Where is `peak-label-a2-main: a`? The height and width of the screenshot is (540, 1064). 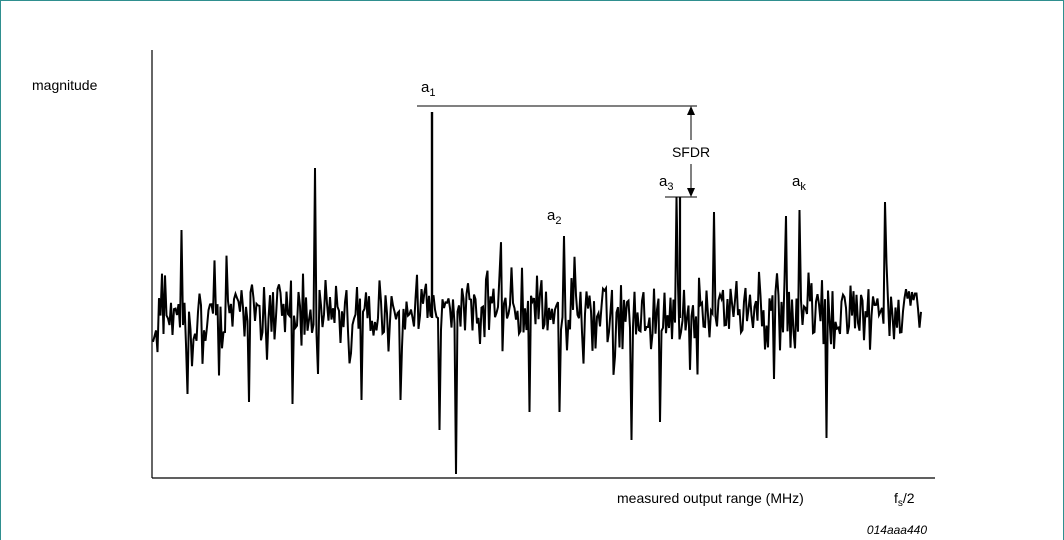
peak-label-a2-main: a is located at coordinates (551, 215).